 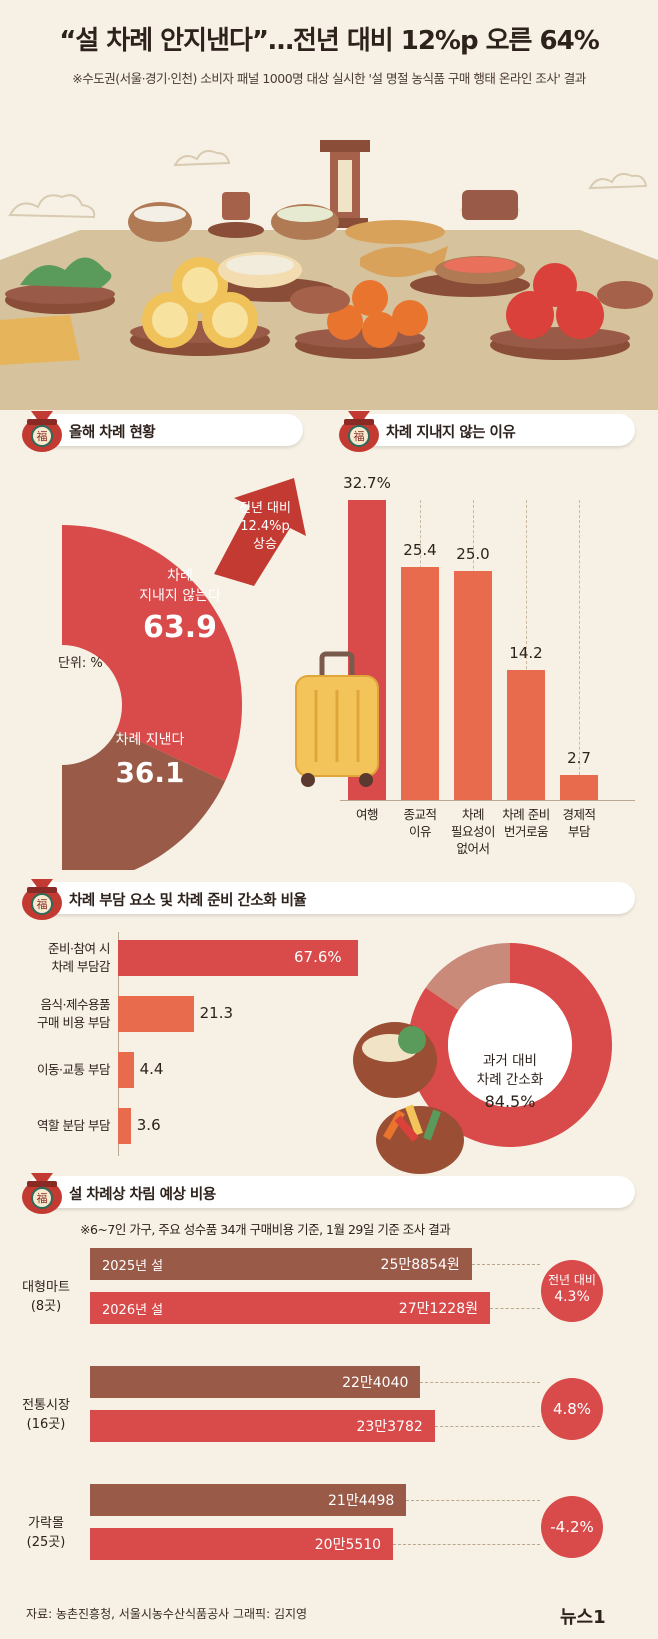 I want to click on label-line: 필요성이, so click(x=473, y=831).